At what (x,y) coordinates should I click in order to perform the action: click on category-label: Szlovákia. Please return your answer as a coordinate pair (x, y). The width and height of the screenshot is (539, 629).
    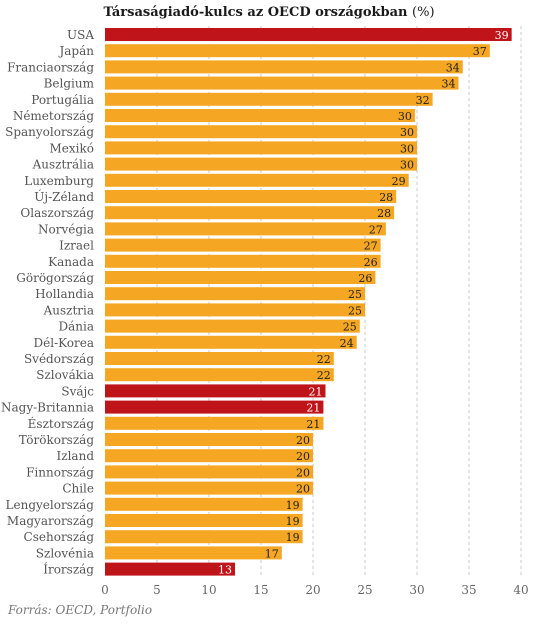
    Looking at the image, I should click on (65, 375).